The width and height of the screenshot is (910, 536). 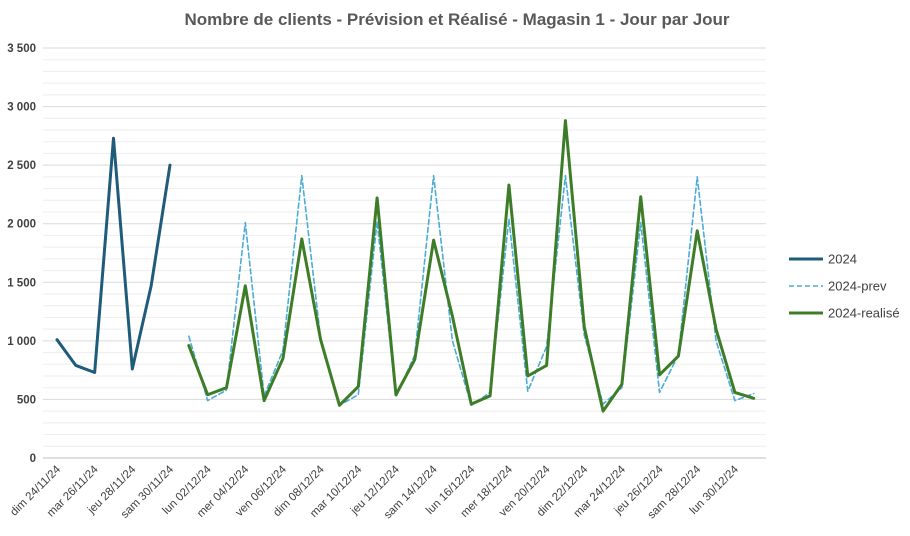 What do you see at coordinates (21, 283) in the screenshot?
I see `y-tick-label: 1 500` at bounding box center [21, 283].